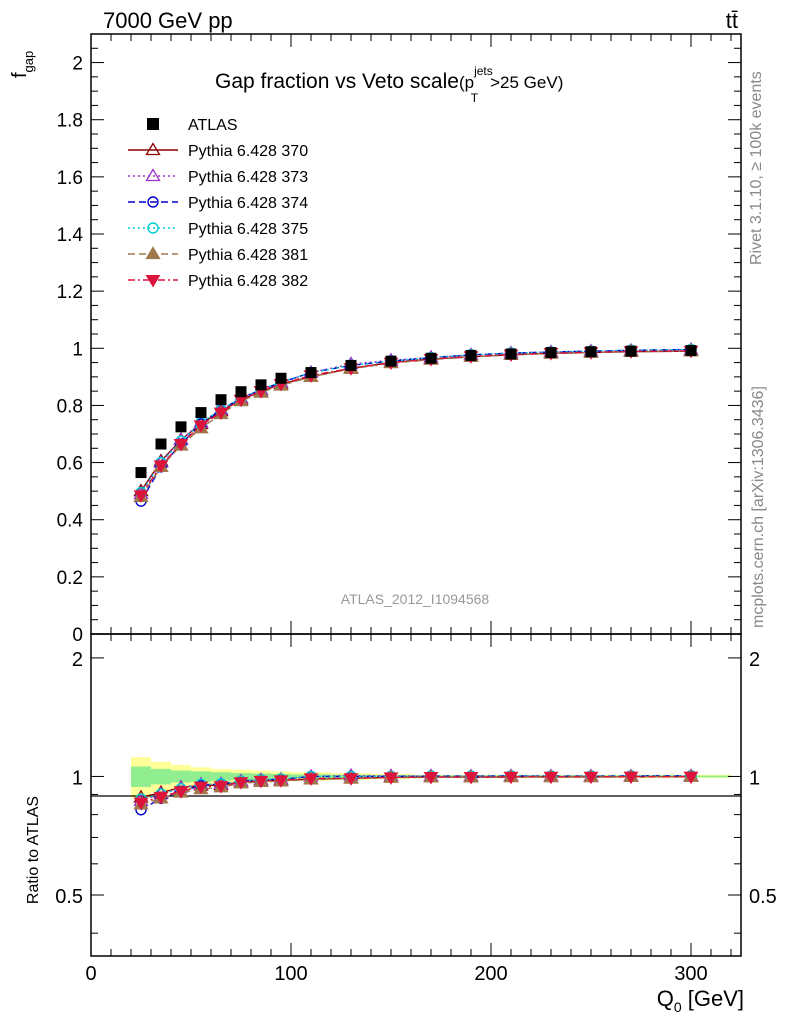  Describe the element at coordinates (713, 998) in the screenshot. I see `x-axis-label-tail: [GeV]` at that location.